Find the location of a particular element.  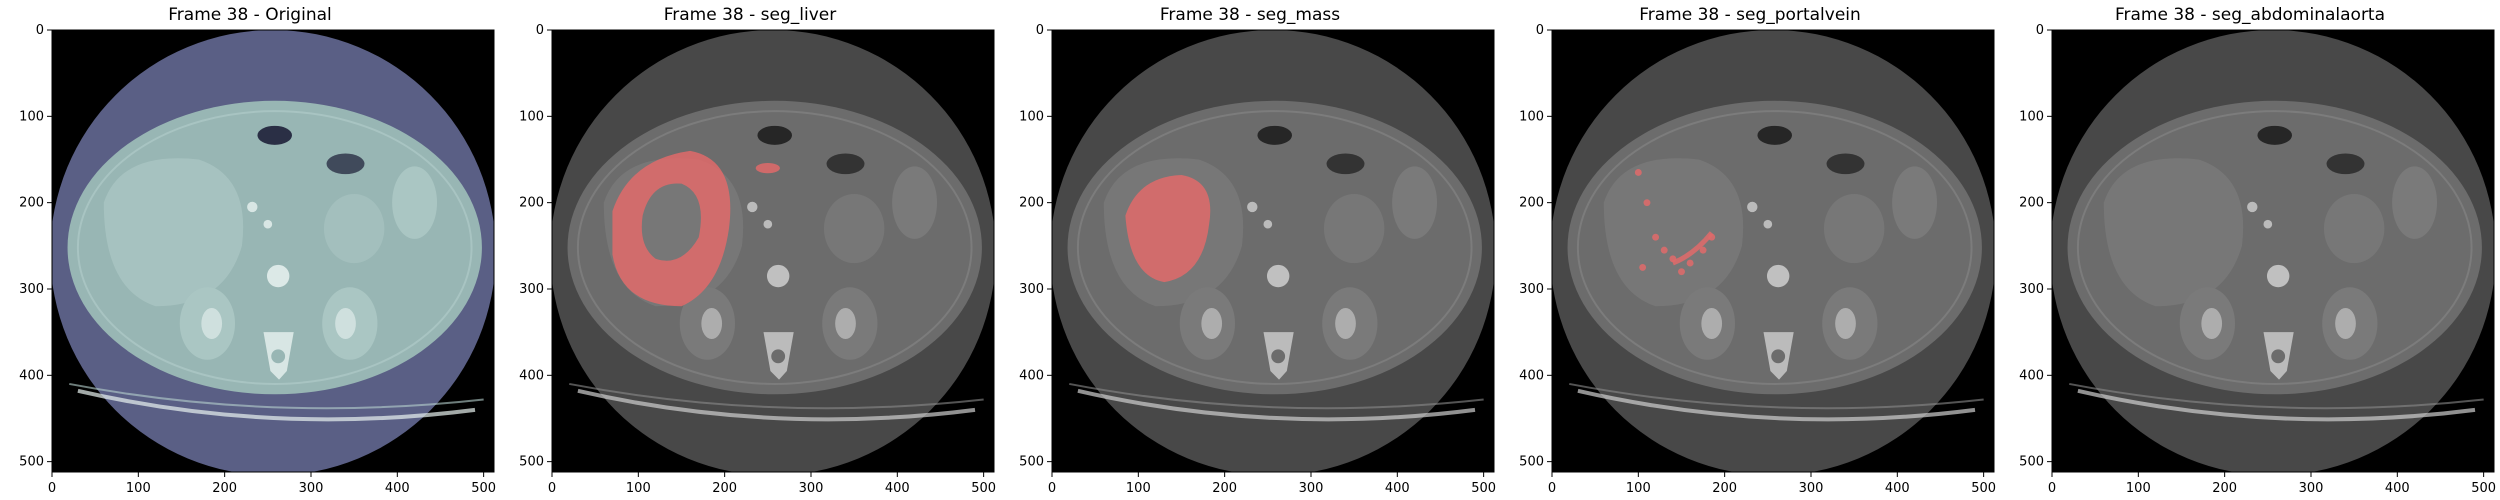

x-tick-label: 0 is located at coordinates (1552, 488).